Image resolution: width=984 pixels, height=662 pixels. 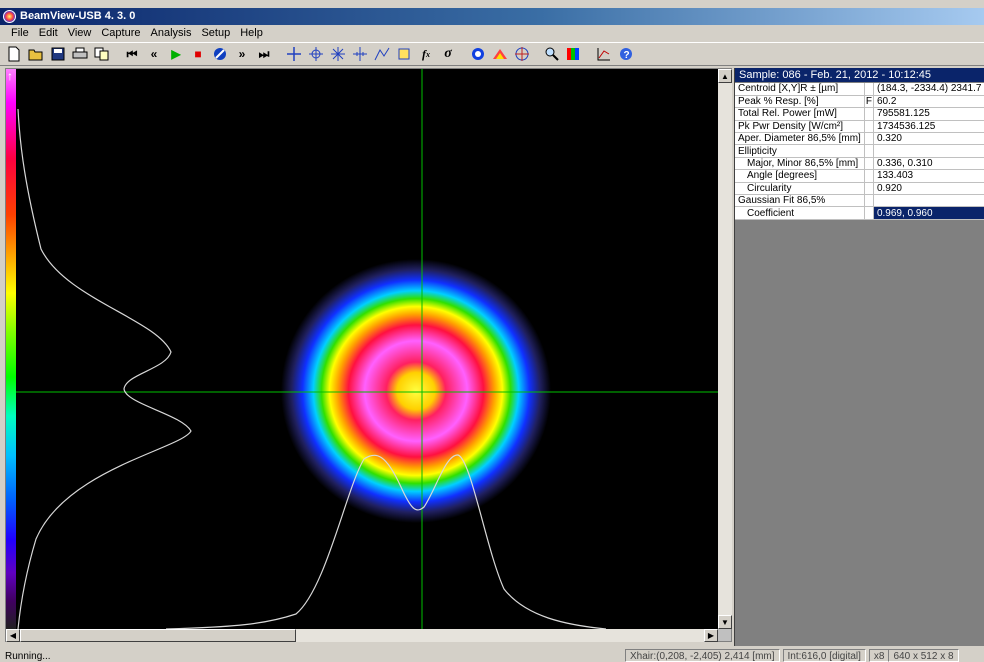 What do you see at coordinates (878, 655) in the screenshot?
I see `status-zoom: x8` at bounding box center [878, 655].